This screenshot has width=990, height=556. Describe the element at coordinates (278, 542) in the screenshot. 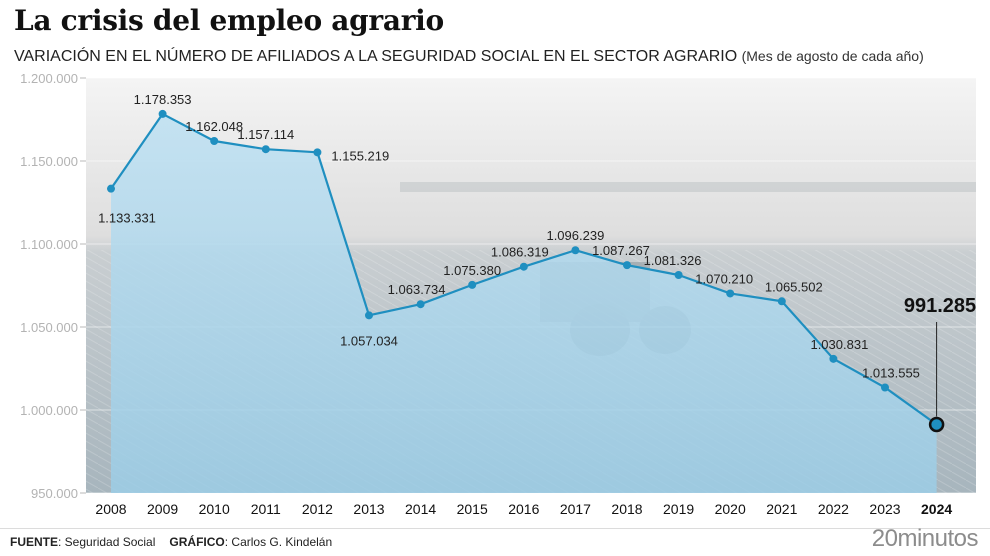

I see `credit-value: : Carlos G. Kindelán` at that location.